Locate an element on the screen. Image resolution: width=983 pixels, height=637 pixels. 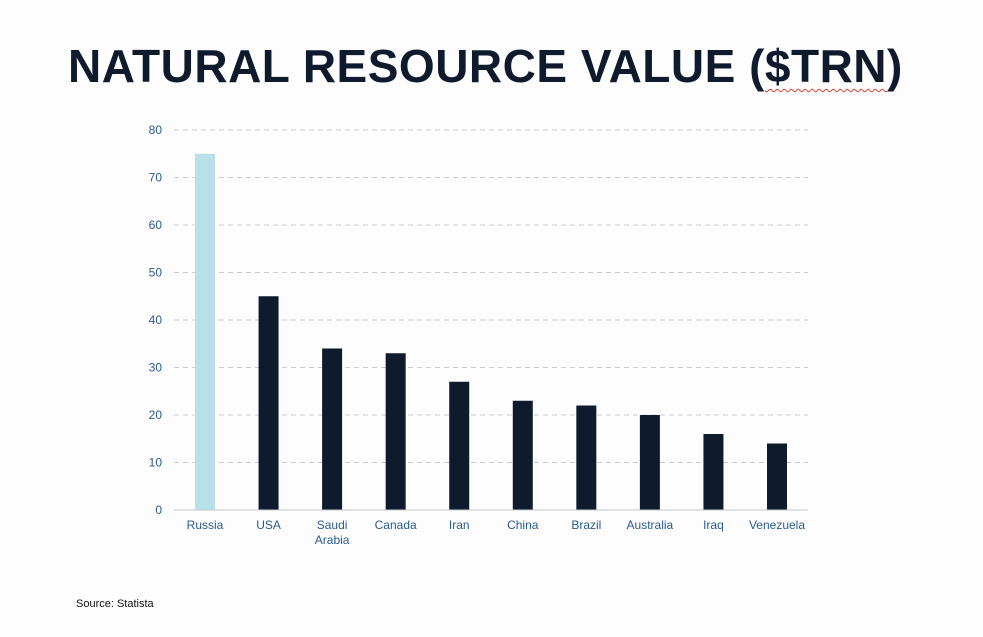
x-tick-label-line: USA is located at coordinates (268, 525).